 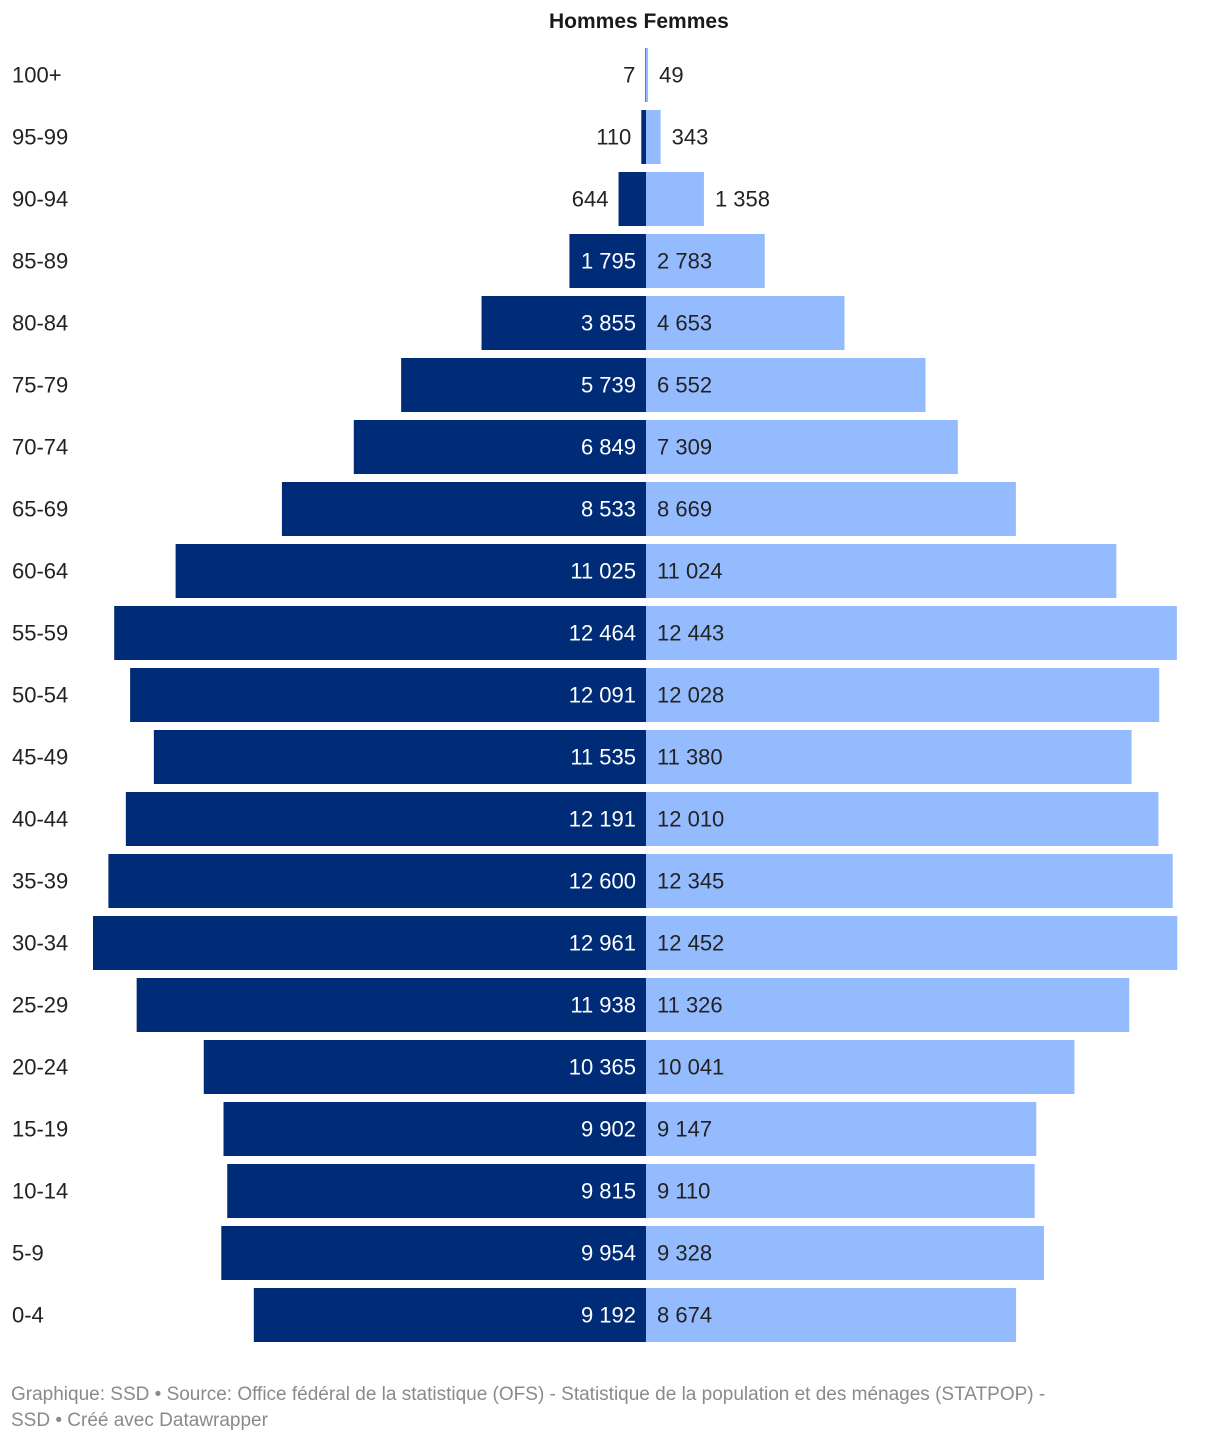 What do you see at coordinates (602, 881) in the screenshot?
I see `value-label-hommes: 12 600` at bounding box center [602, 881].